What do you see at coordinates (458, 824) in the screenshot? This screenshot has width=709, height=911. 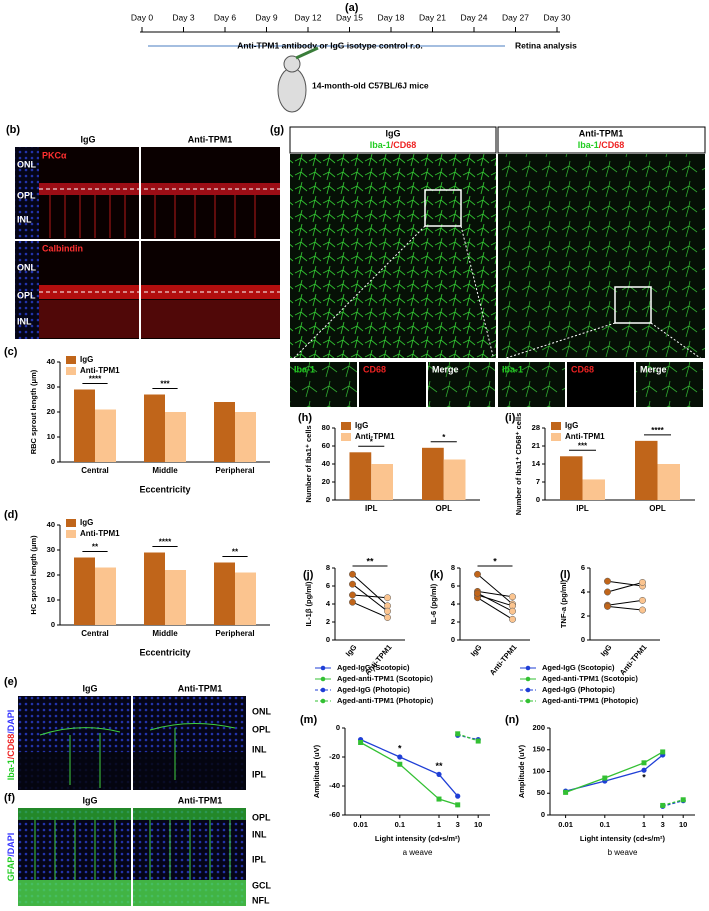 I see `x-tick-label: 3` at bounding box center [458, 824].